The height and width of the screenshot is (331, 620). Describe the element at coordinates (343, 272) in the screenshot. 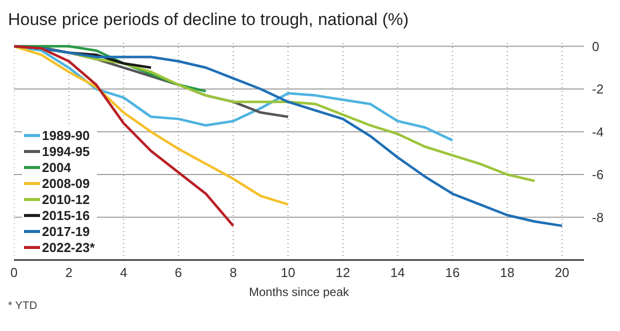

I see `x-tick-label: 12` at that location.